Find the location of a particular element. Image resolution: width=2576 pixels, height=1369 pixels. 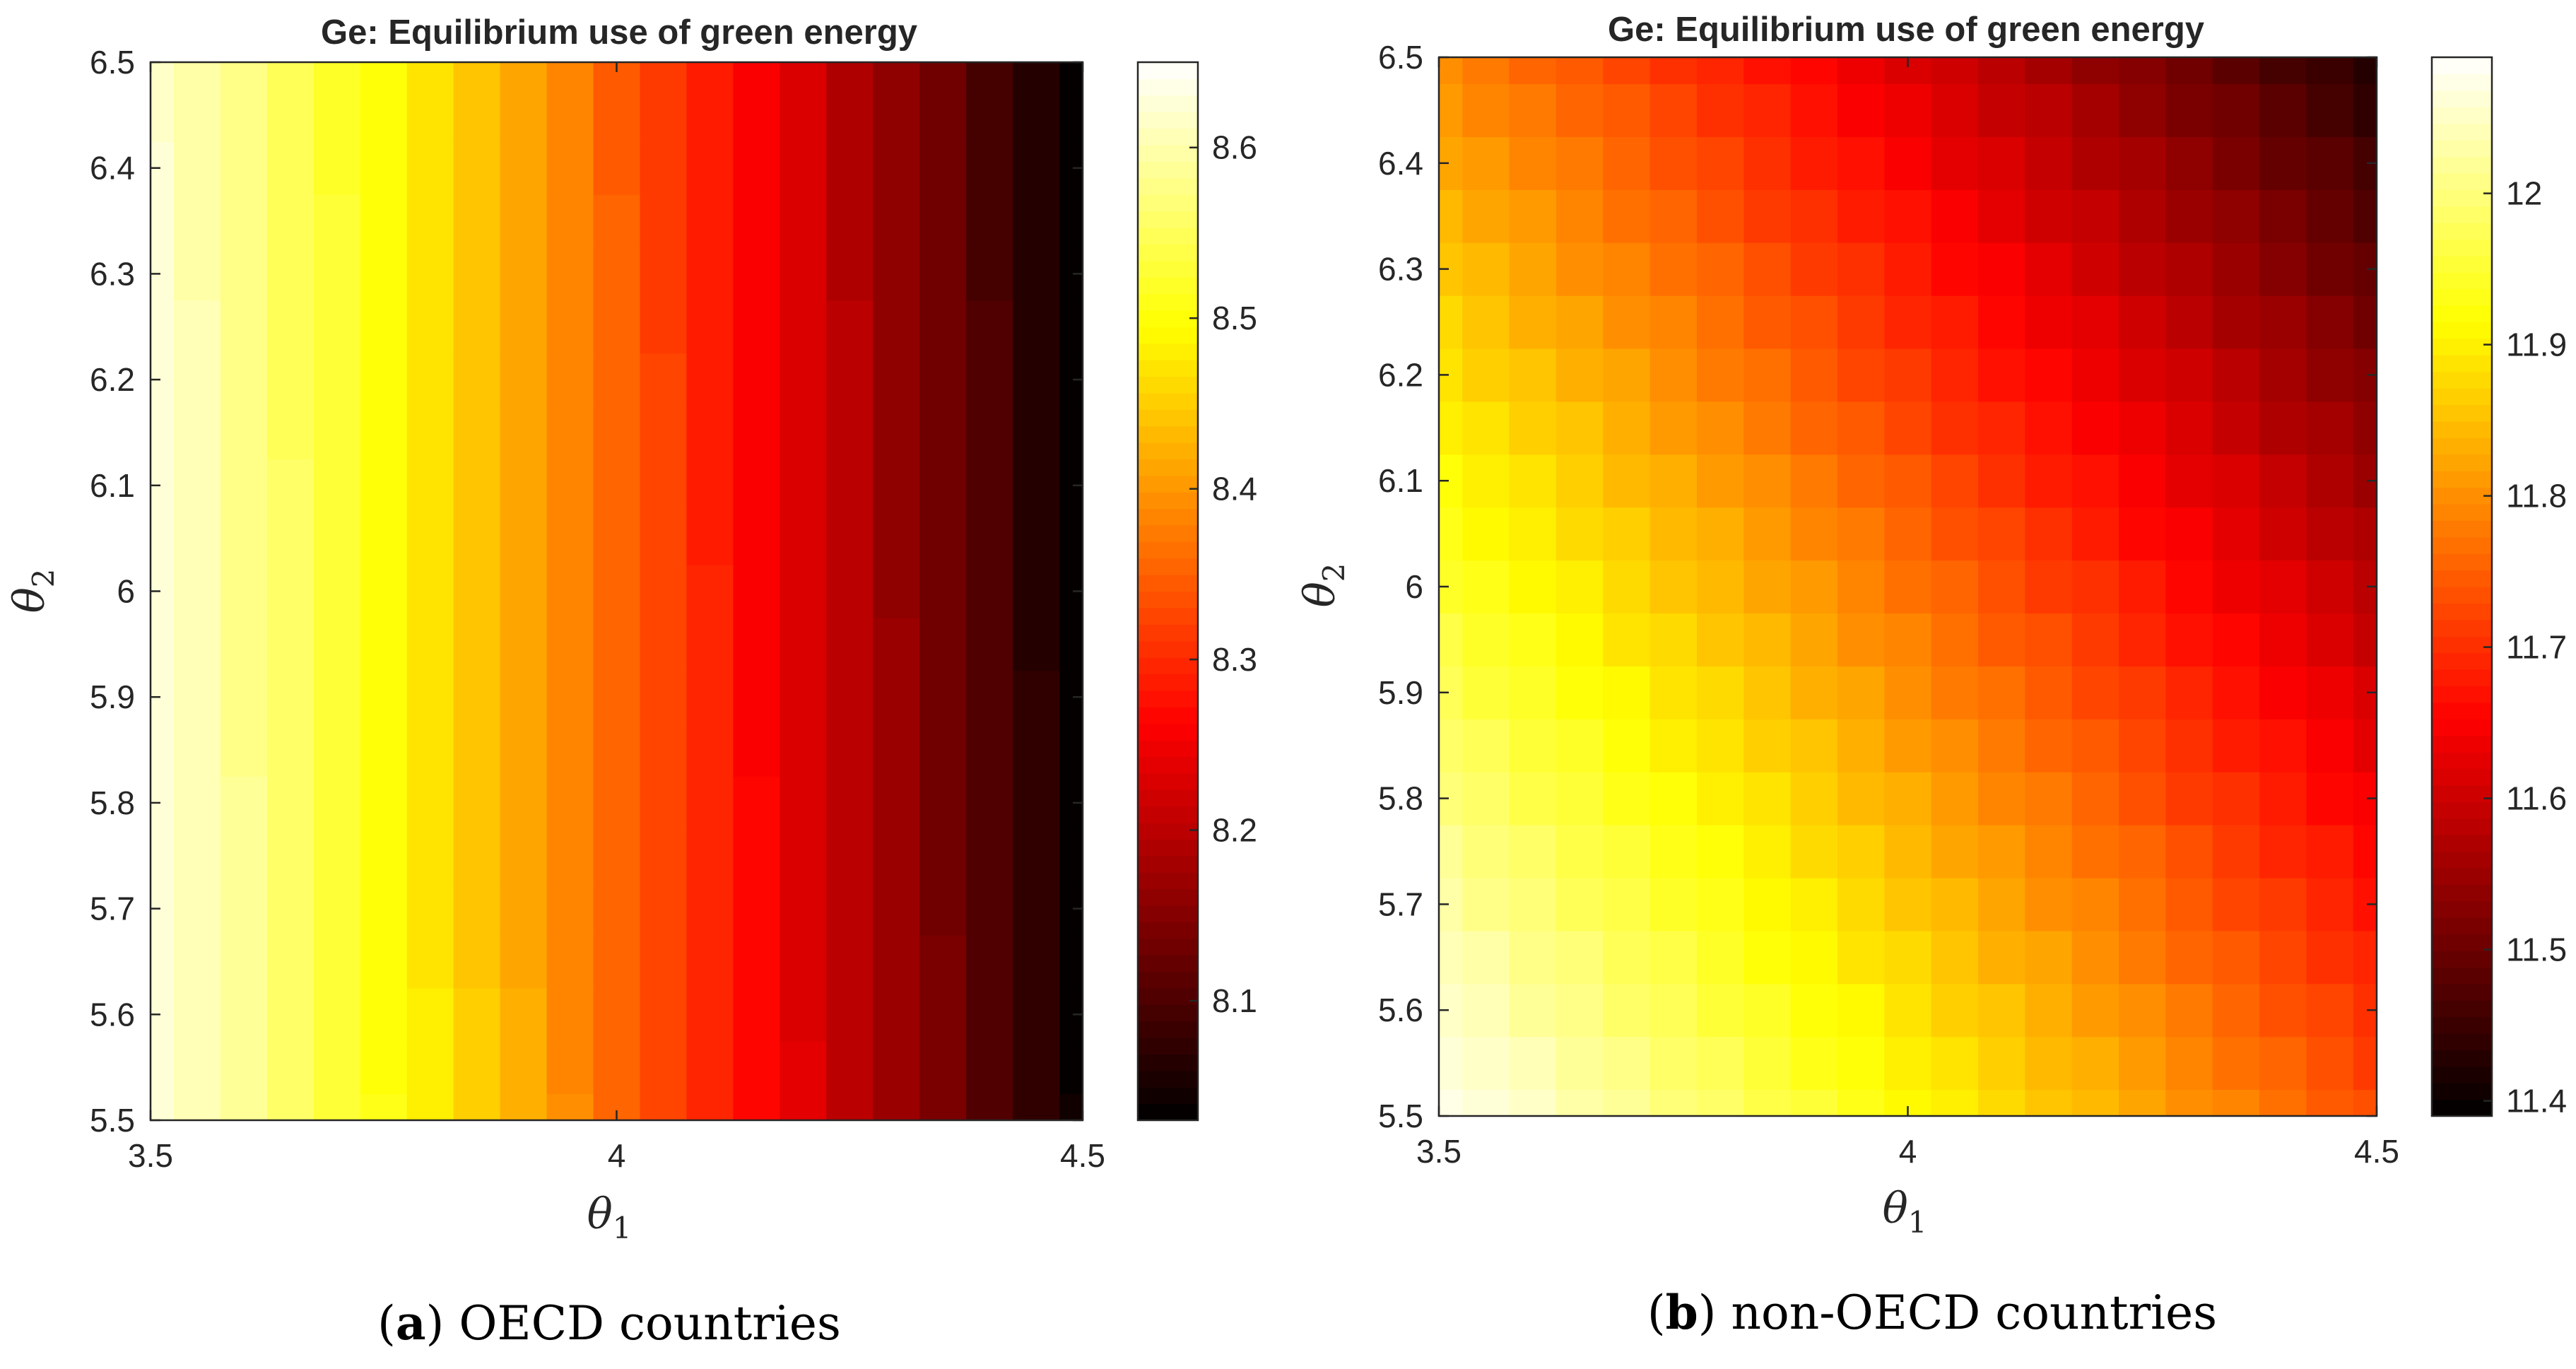

y-tick-label: 5.8 is located at coordinates (112, 803).